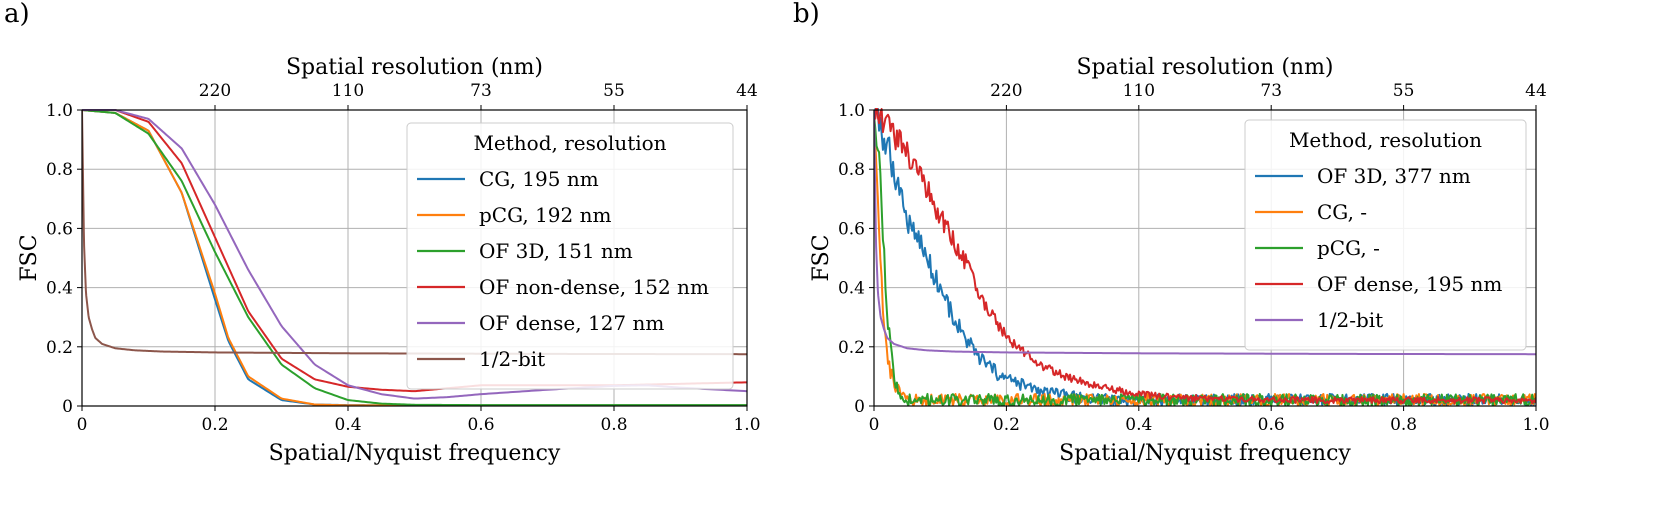  Describe the element at coordinates (806, 14) in the screenshot. I see `panel-label: b)` at that location.